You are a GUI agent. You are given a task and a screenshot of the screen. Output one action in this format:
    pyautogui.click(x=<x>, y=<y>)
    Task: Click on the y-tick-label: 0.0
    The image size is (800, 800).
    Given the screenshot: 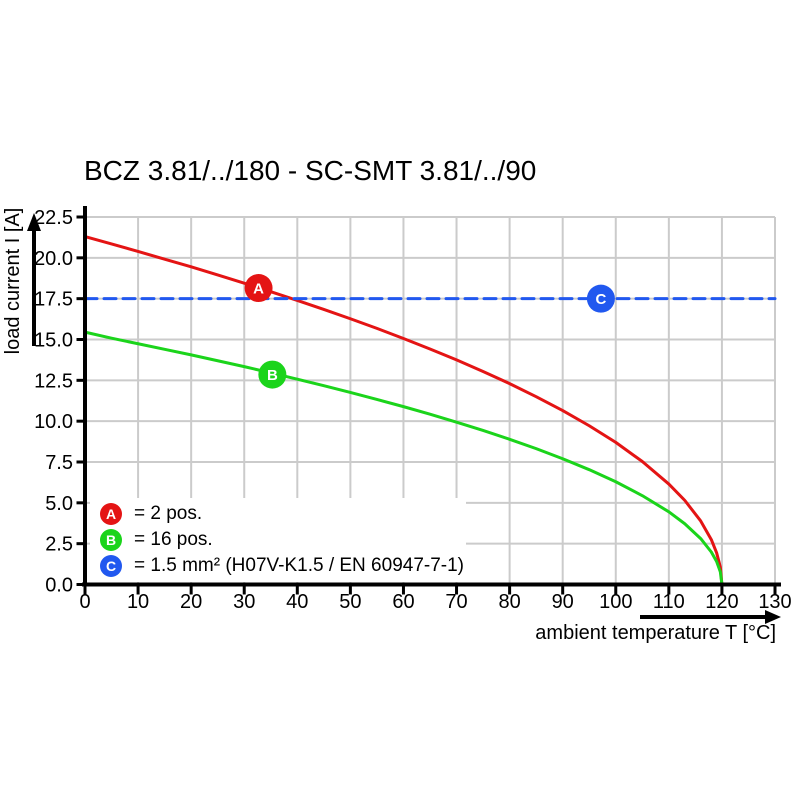 What is the action you would take?
    pyautogui.click(x=59, y=586)
    